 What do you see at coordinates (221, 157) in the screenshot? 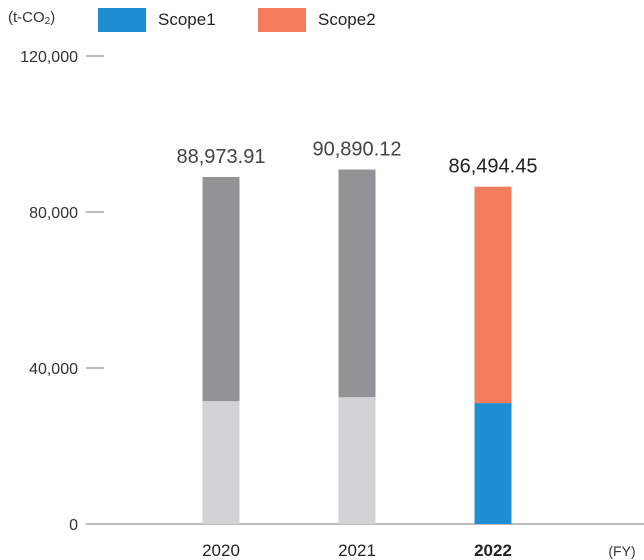
I see `total-label-2020: 88,973.91` at bounding box center [221, 157].